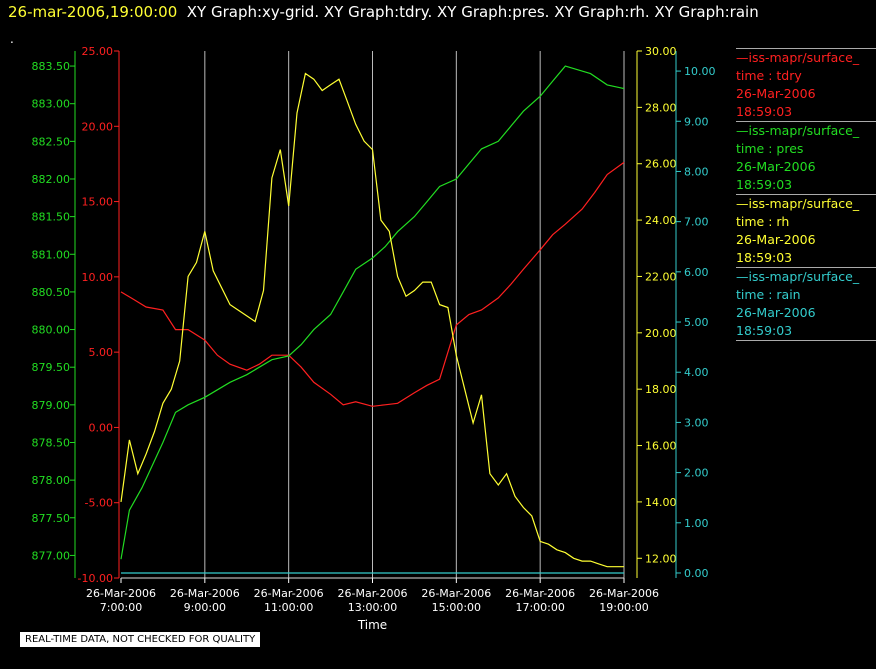  Describe the element at coordinates (51, 442) in the screenshot. I see `pres-tick-label: 878.50` at that location.